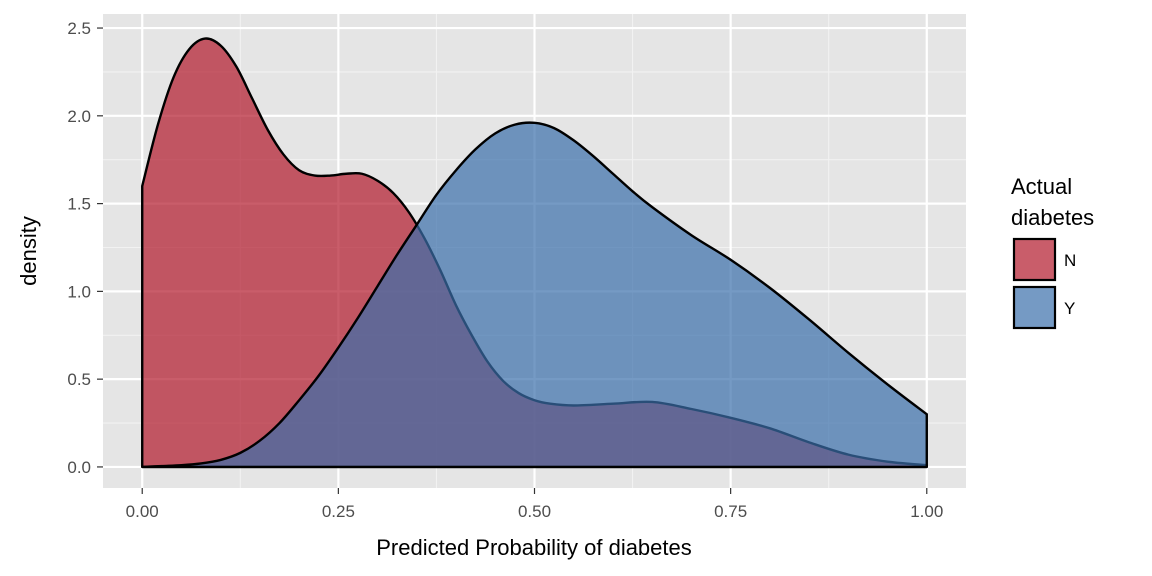 Image resolution: width=1152 pixels, height=576 pixels. What do you see at coordinates (79, 291) in the screenshot?
I see `y-tick-label: 1.0` at bounding box center [79, 291].